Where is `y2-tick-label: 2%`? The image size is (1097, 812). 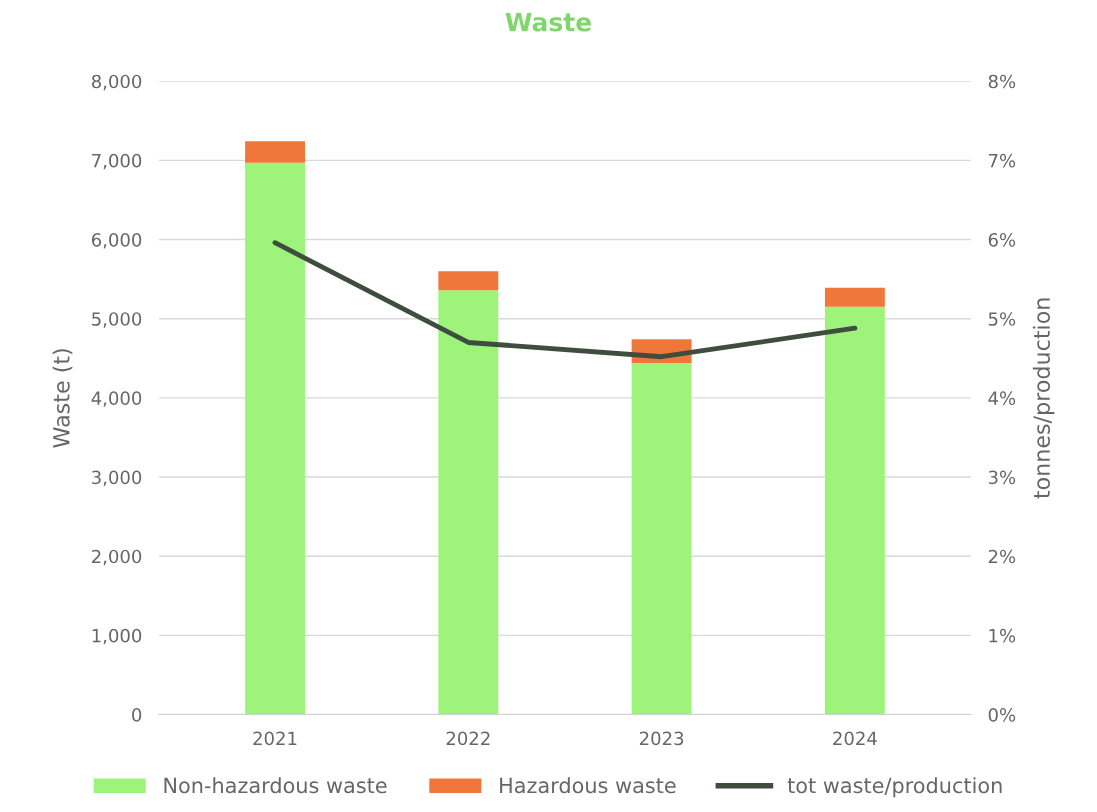
y2-tick-label: 2% is located at coordinates (1002, 556).